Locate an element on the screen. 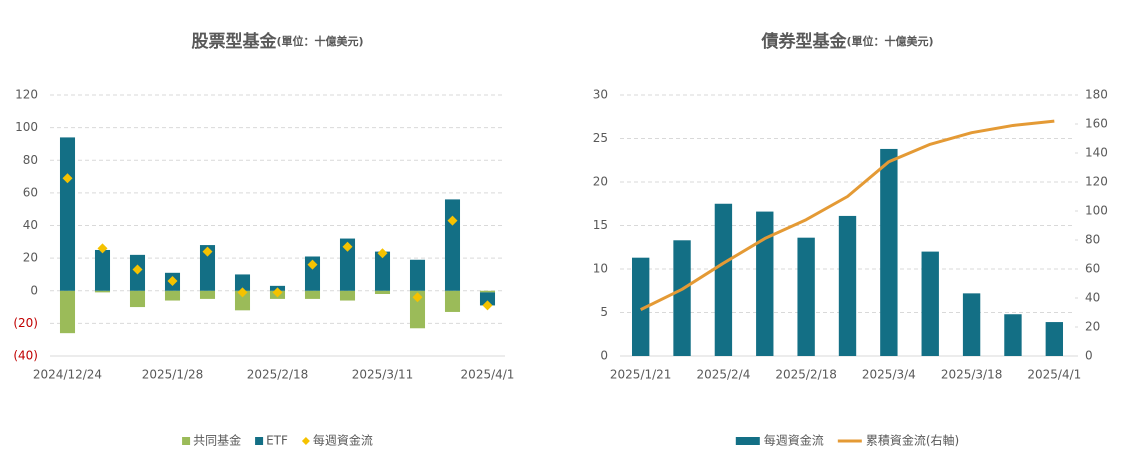 This screenshot has width=1128, height=462. y-tick-label: 10 is located at coordinates (600, 269).